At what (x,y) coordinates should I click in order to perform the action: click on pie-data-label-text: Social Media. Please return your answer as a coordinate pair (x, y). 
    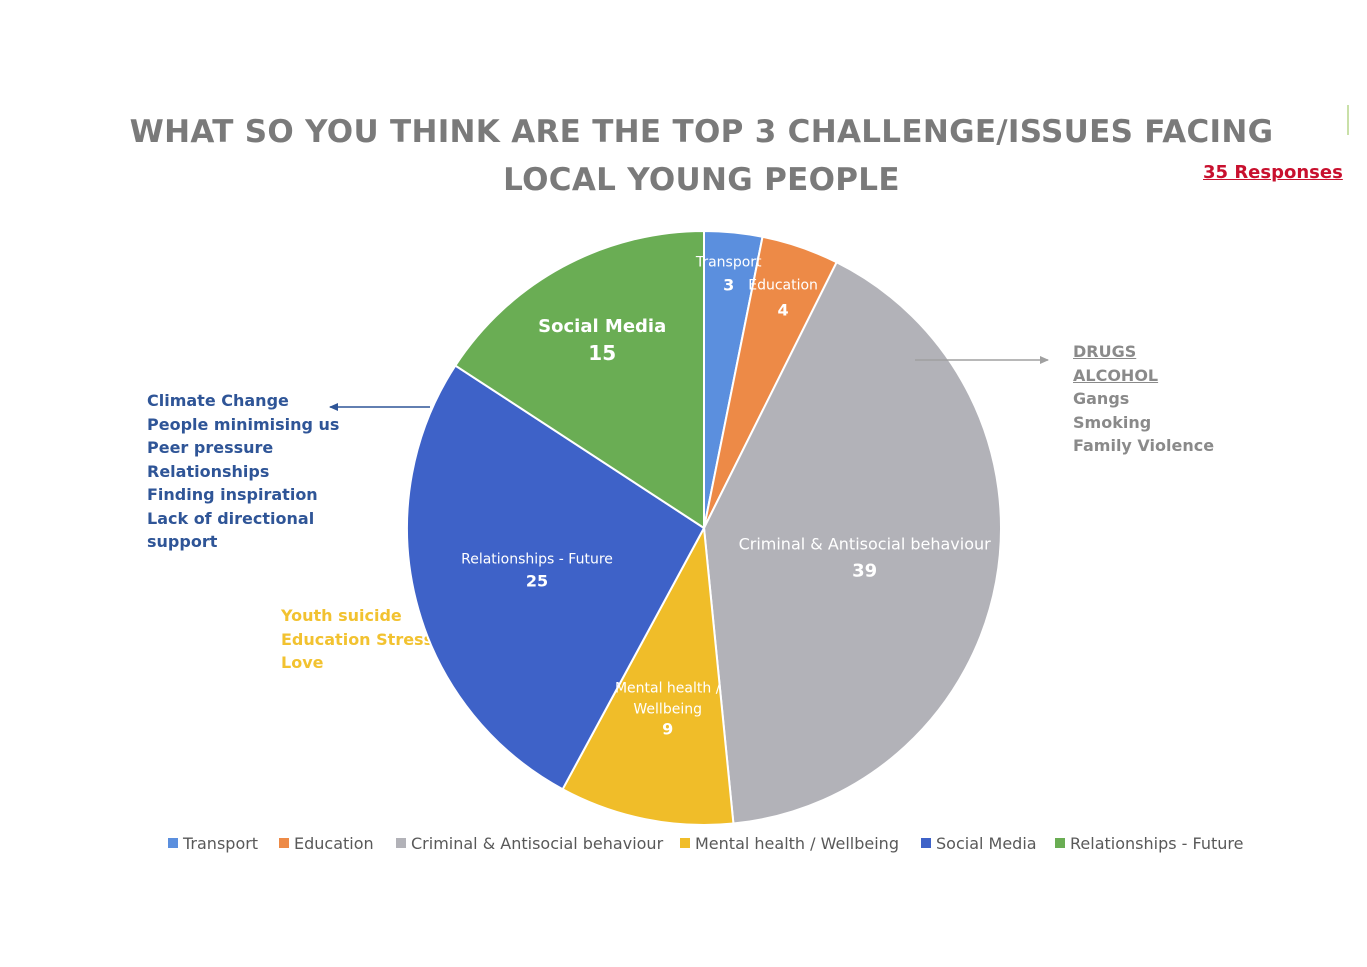
    Looking at the image, I should click on (602, 326).